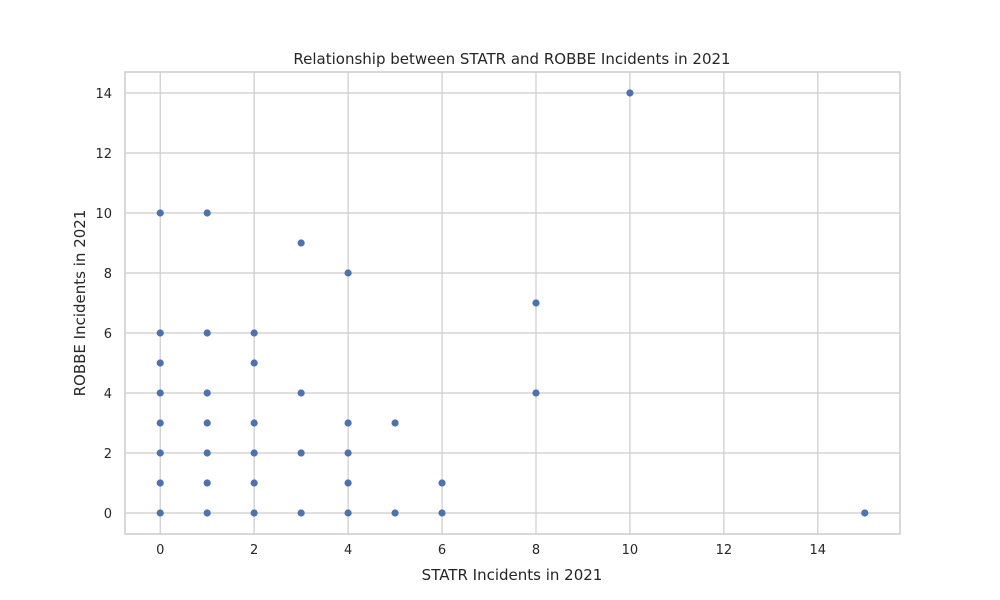 This screenshot has width=1000, height=600. Describe the element at coordinates (108, 274) in the screenshot. I see `y-tick-label: 8` at that location.